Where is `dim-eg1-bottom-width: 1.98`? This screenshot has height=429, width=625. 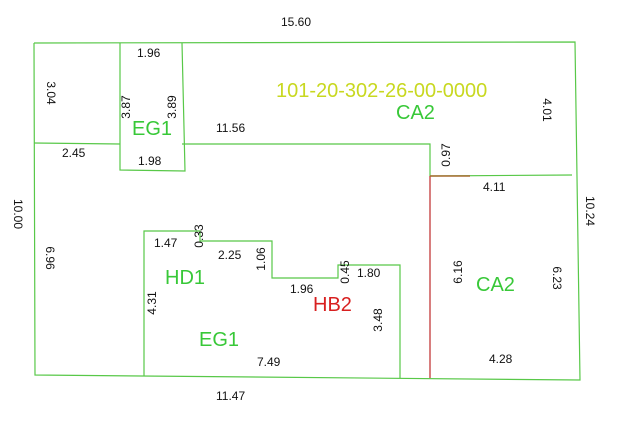
dim-eg1-bottom-width: 1.98 is located at coordinates (150, 161).